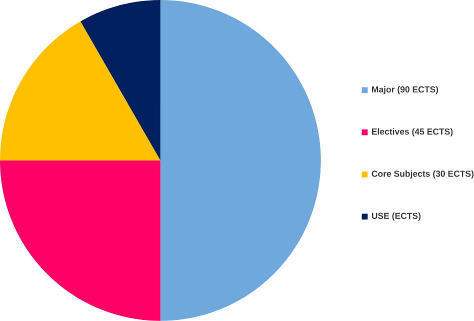 The height and width of the screenshot is (321, 474). Describe the element at coordinates (412, 132) in the screenshot. I see `legend-label: Electives (45 ECTS)` at that location.